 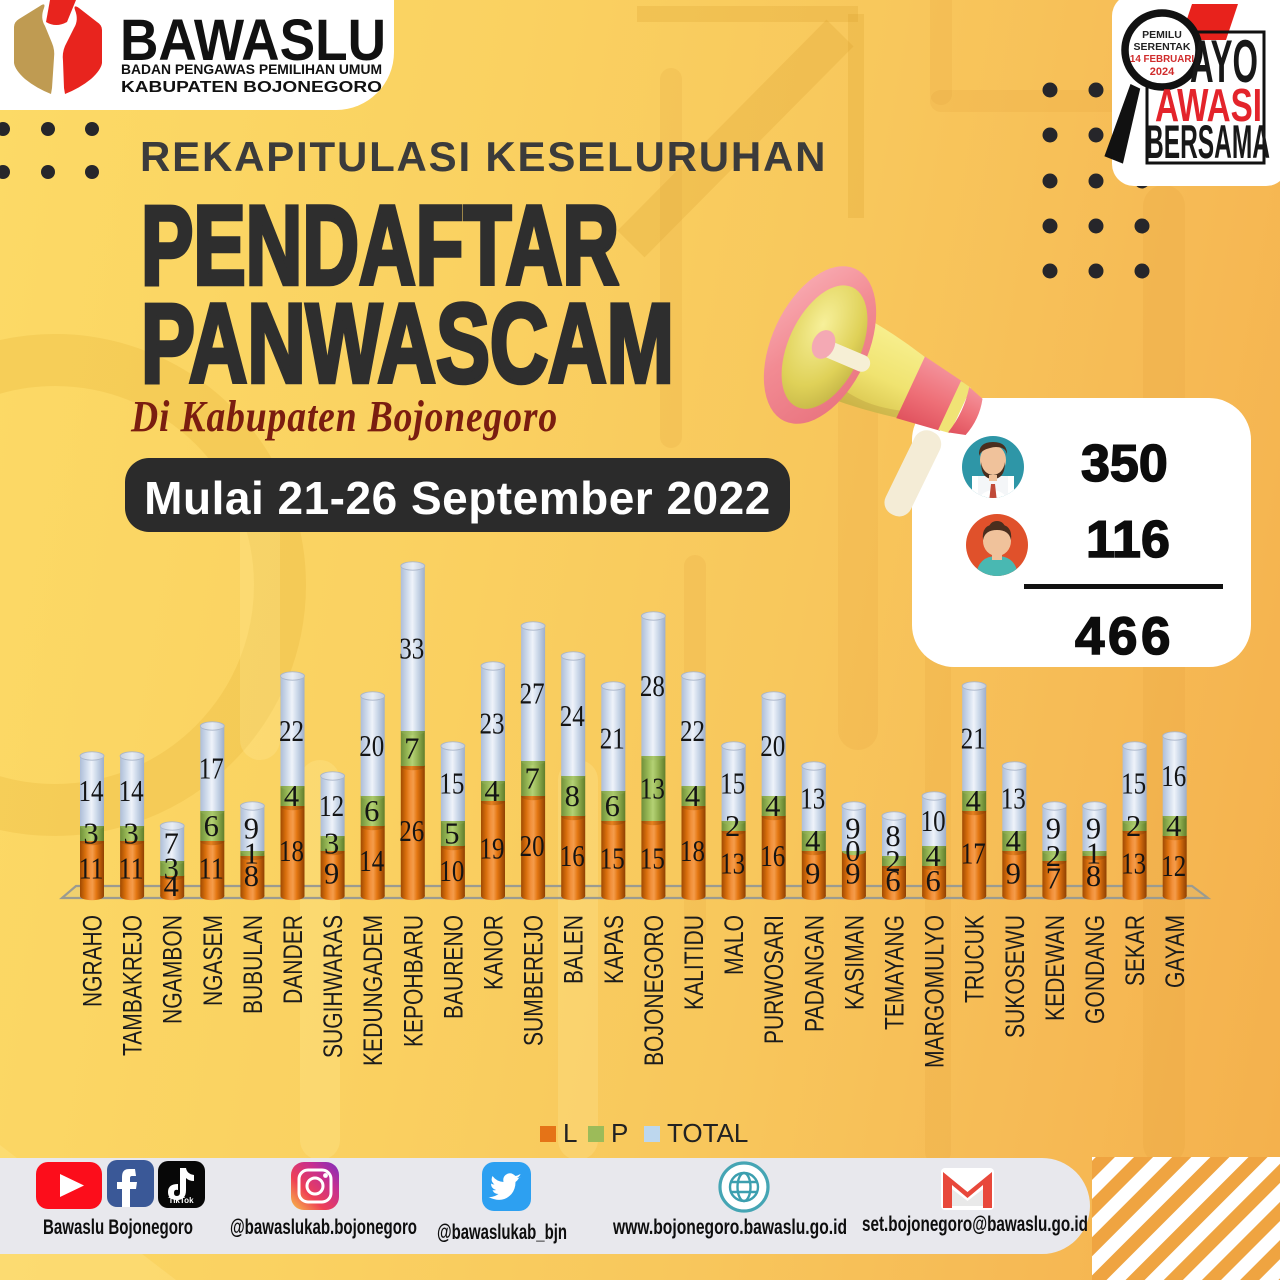 What do you see at coordinates (1015, 976) in the screenshot?
I see `svg-text: SUKOSEWU` at bounding box center [1015, 976].